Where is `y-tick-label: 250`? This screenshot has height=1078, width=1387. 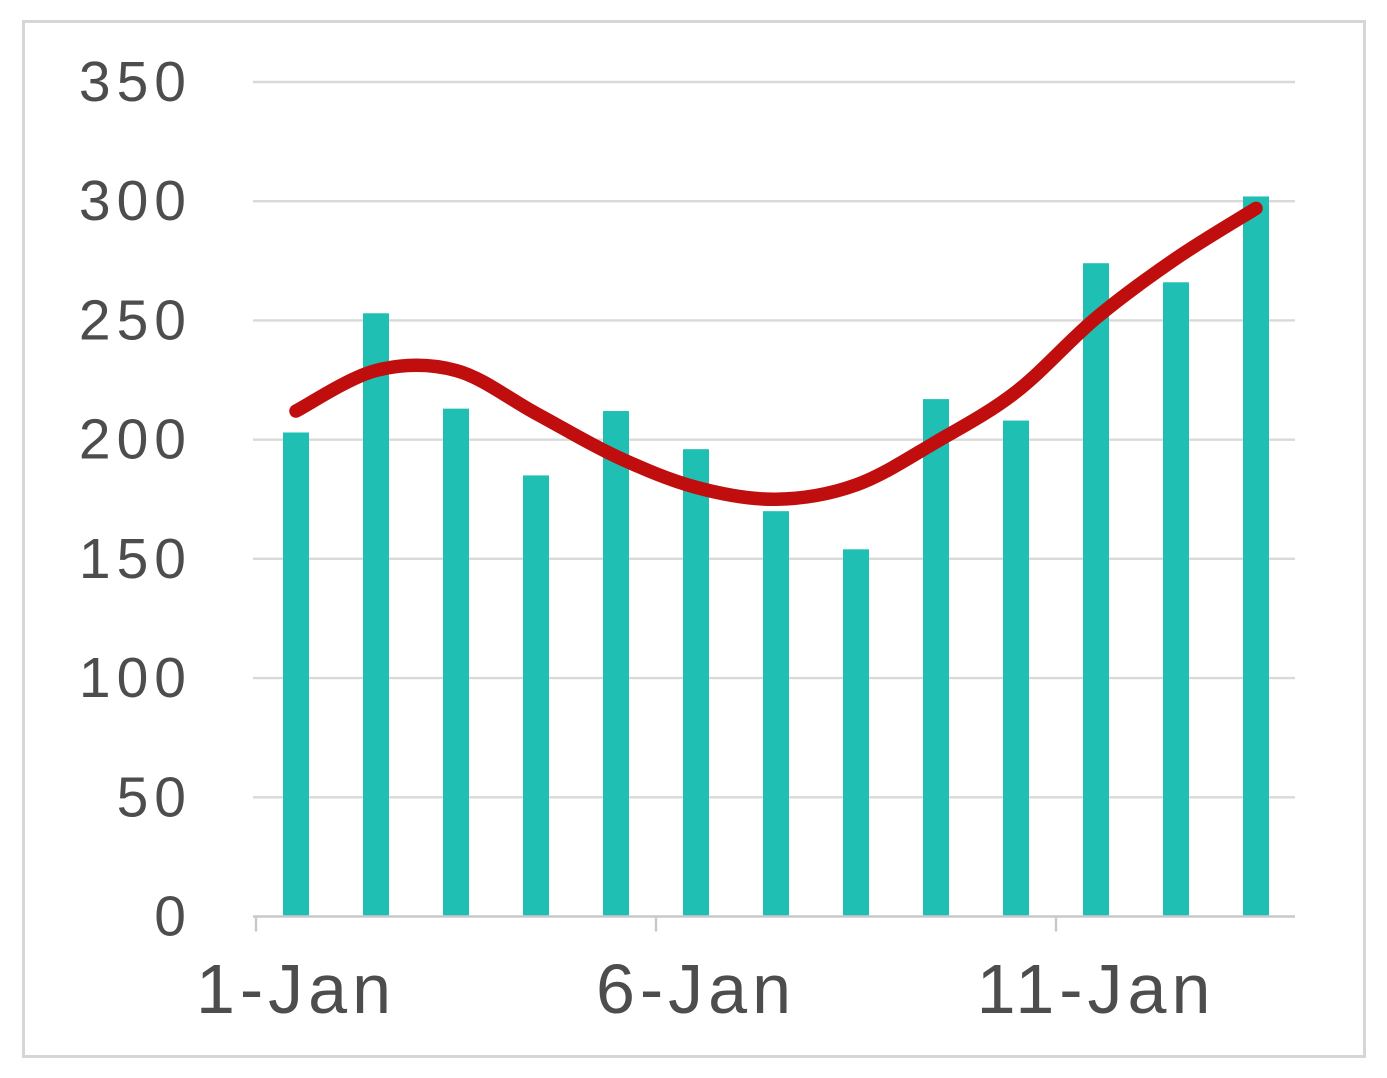
y-tick-label: 250 is located at coordinates (135, 320).